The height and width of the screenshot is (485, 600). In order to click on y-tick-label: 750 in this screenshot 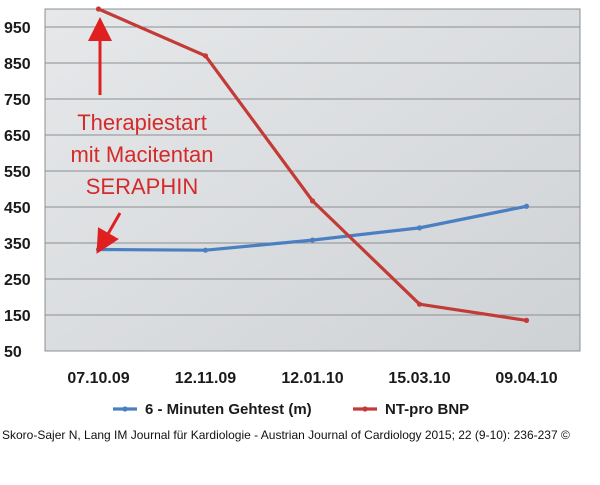, I will do `click(17, 100)`.